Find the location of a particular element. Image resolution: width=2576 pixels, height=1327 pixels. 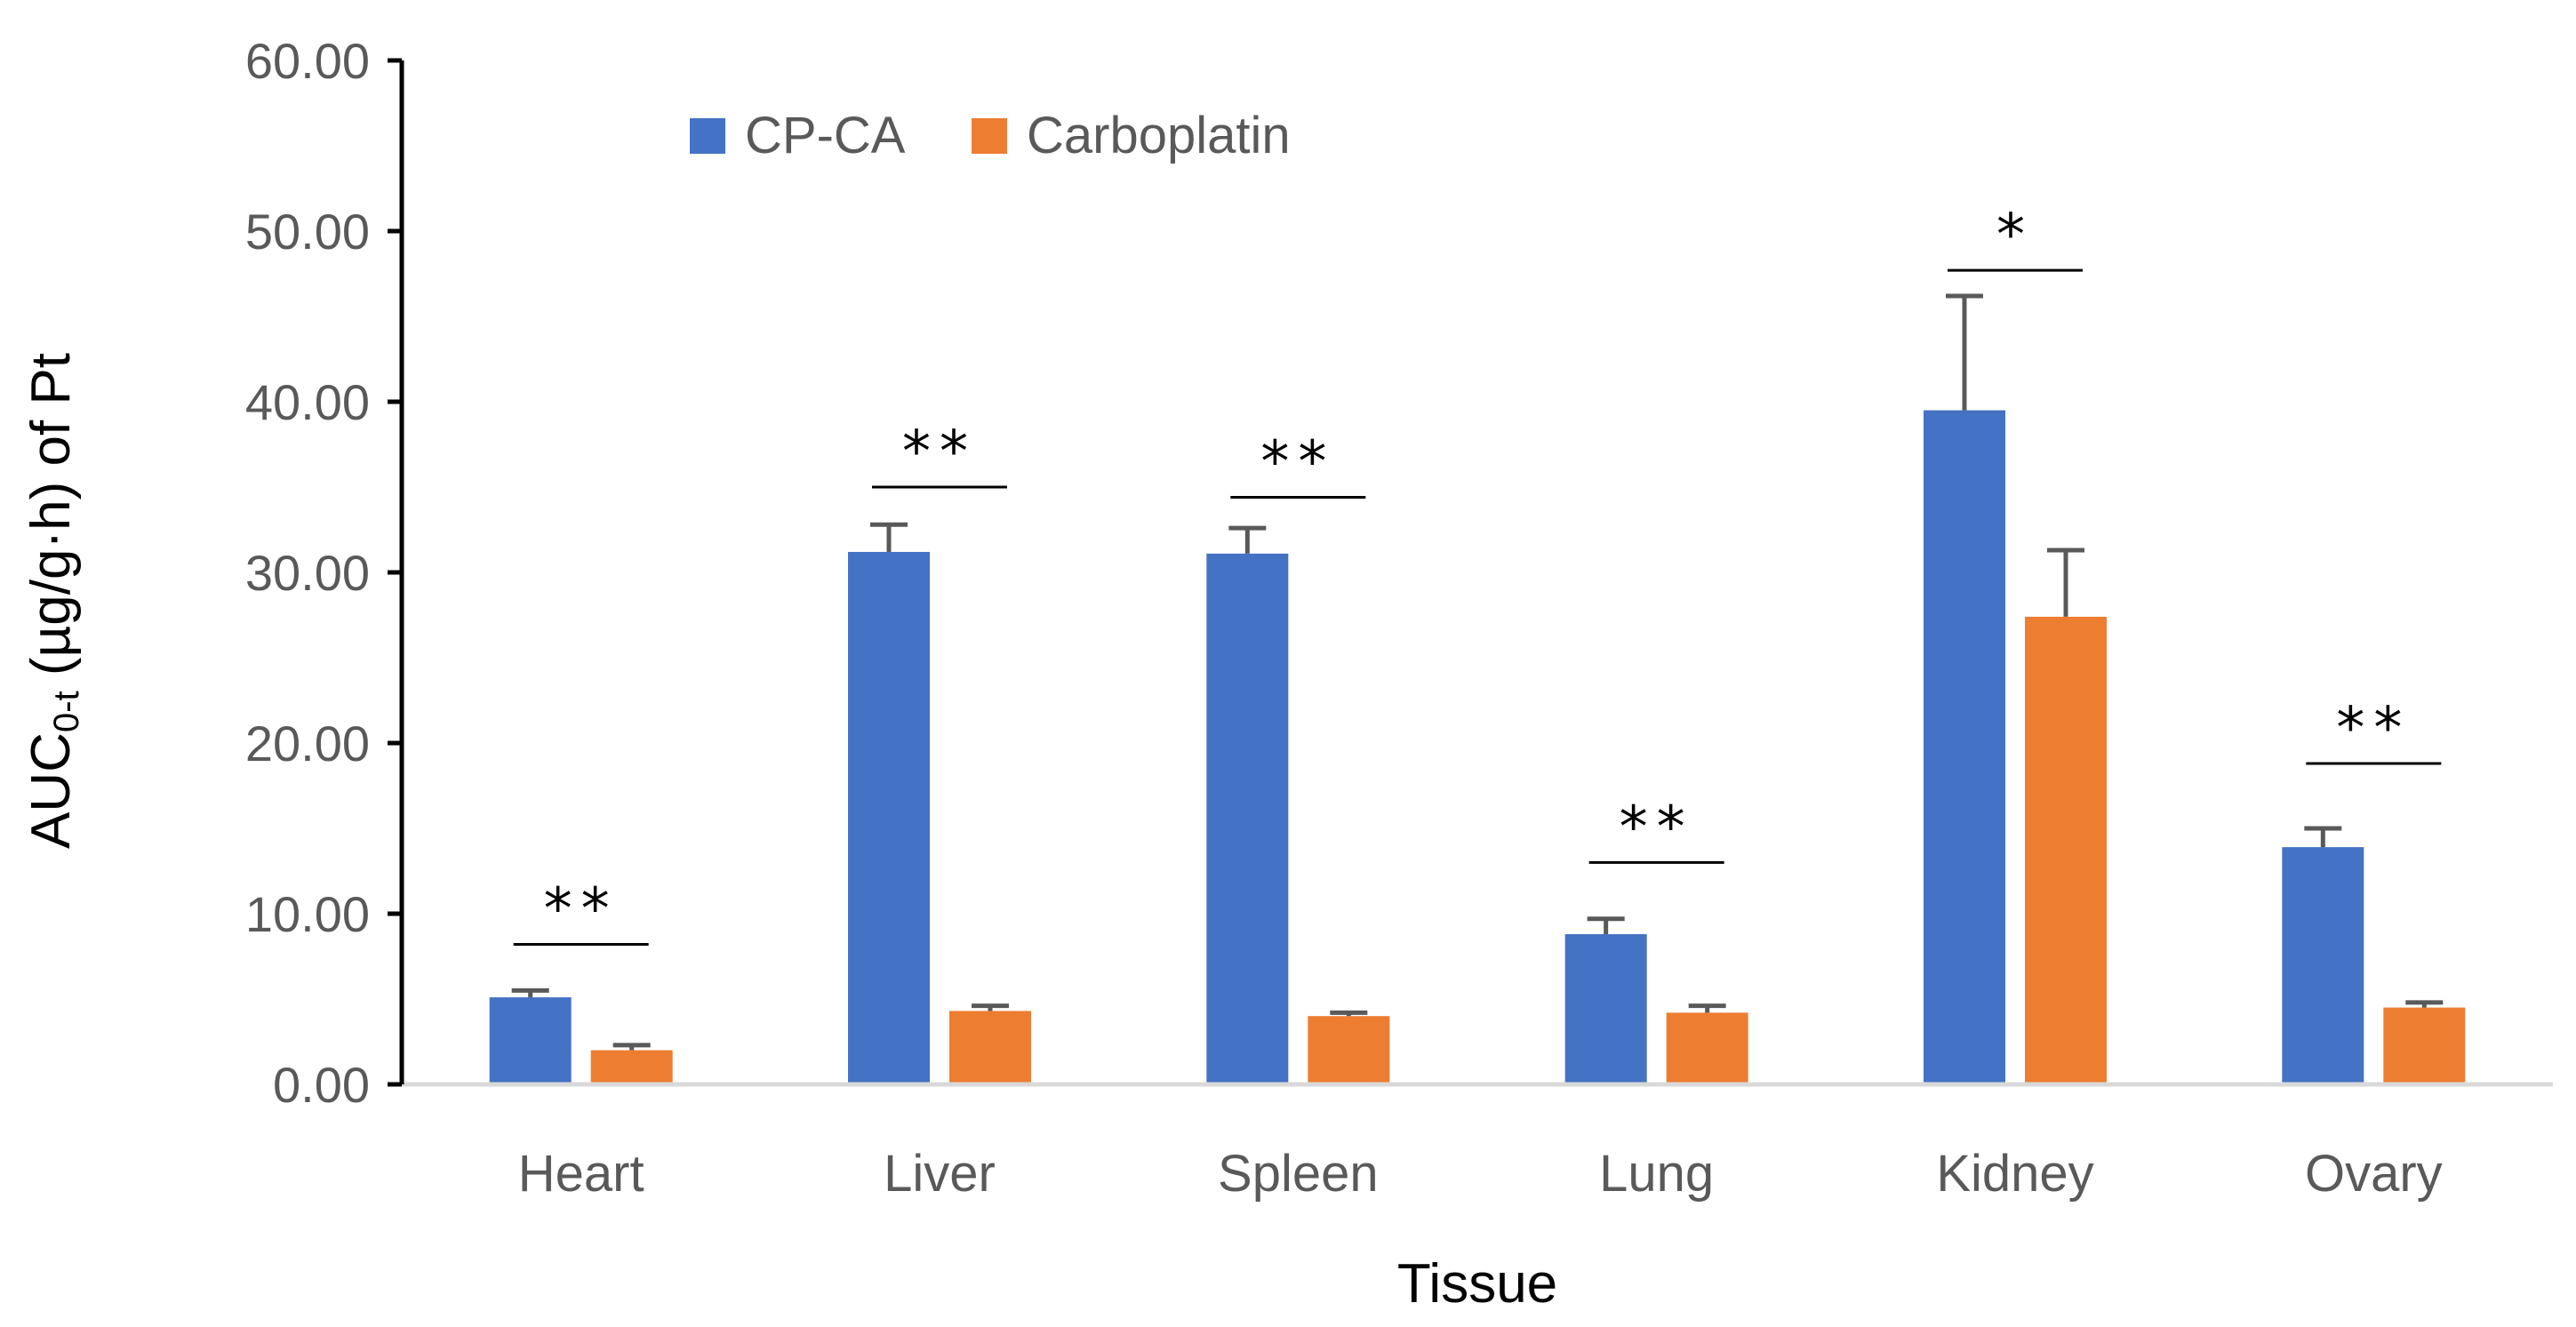

y-tick-label: 10.00 is located at coordinates (307, 914).